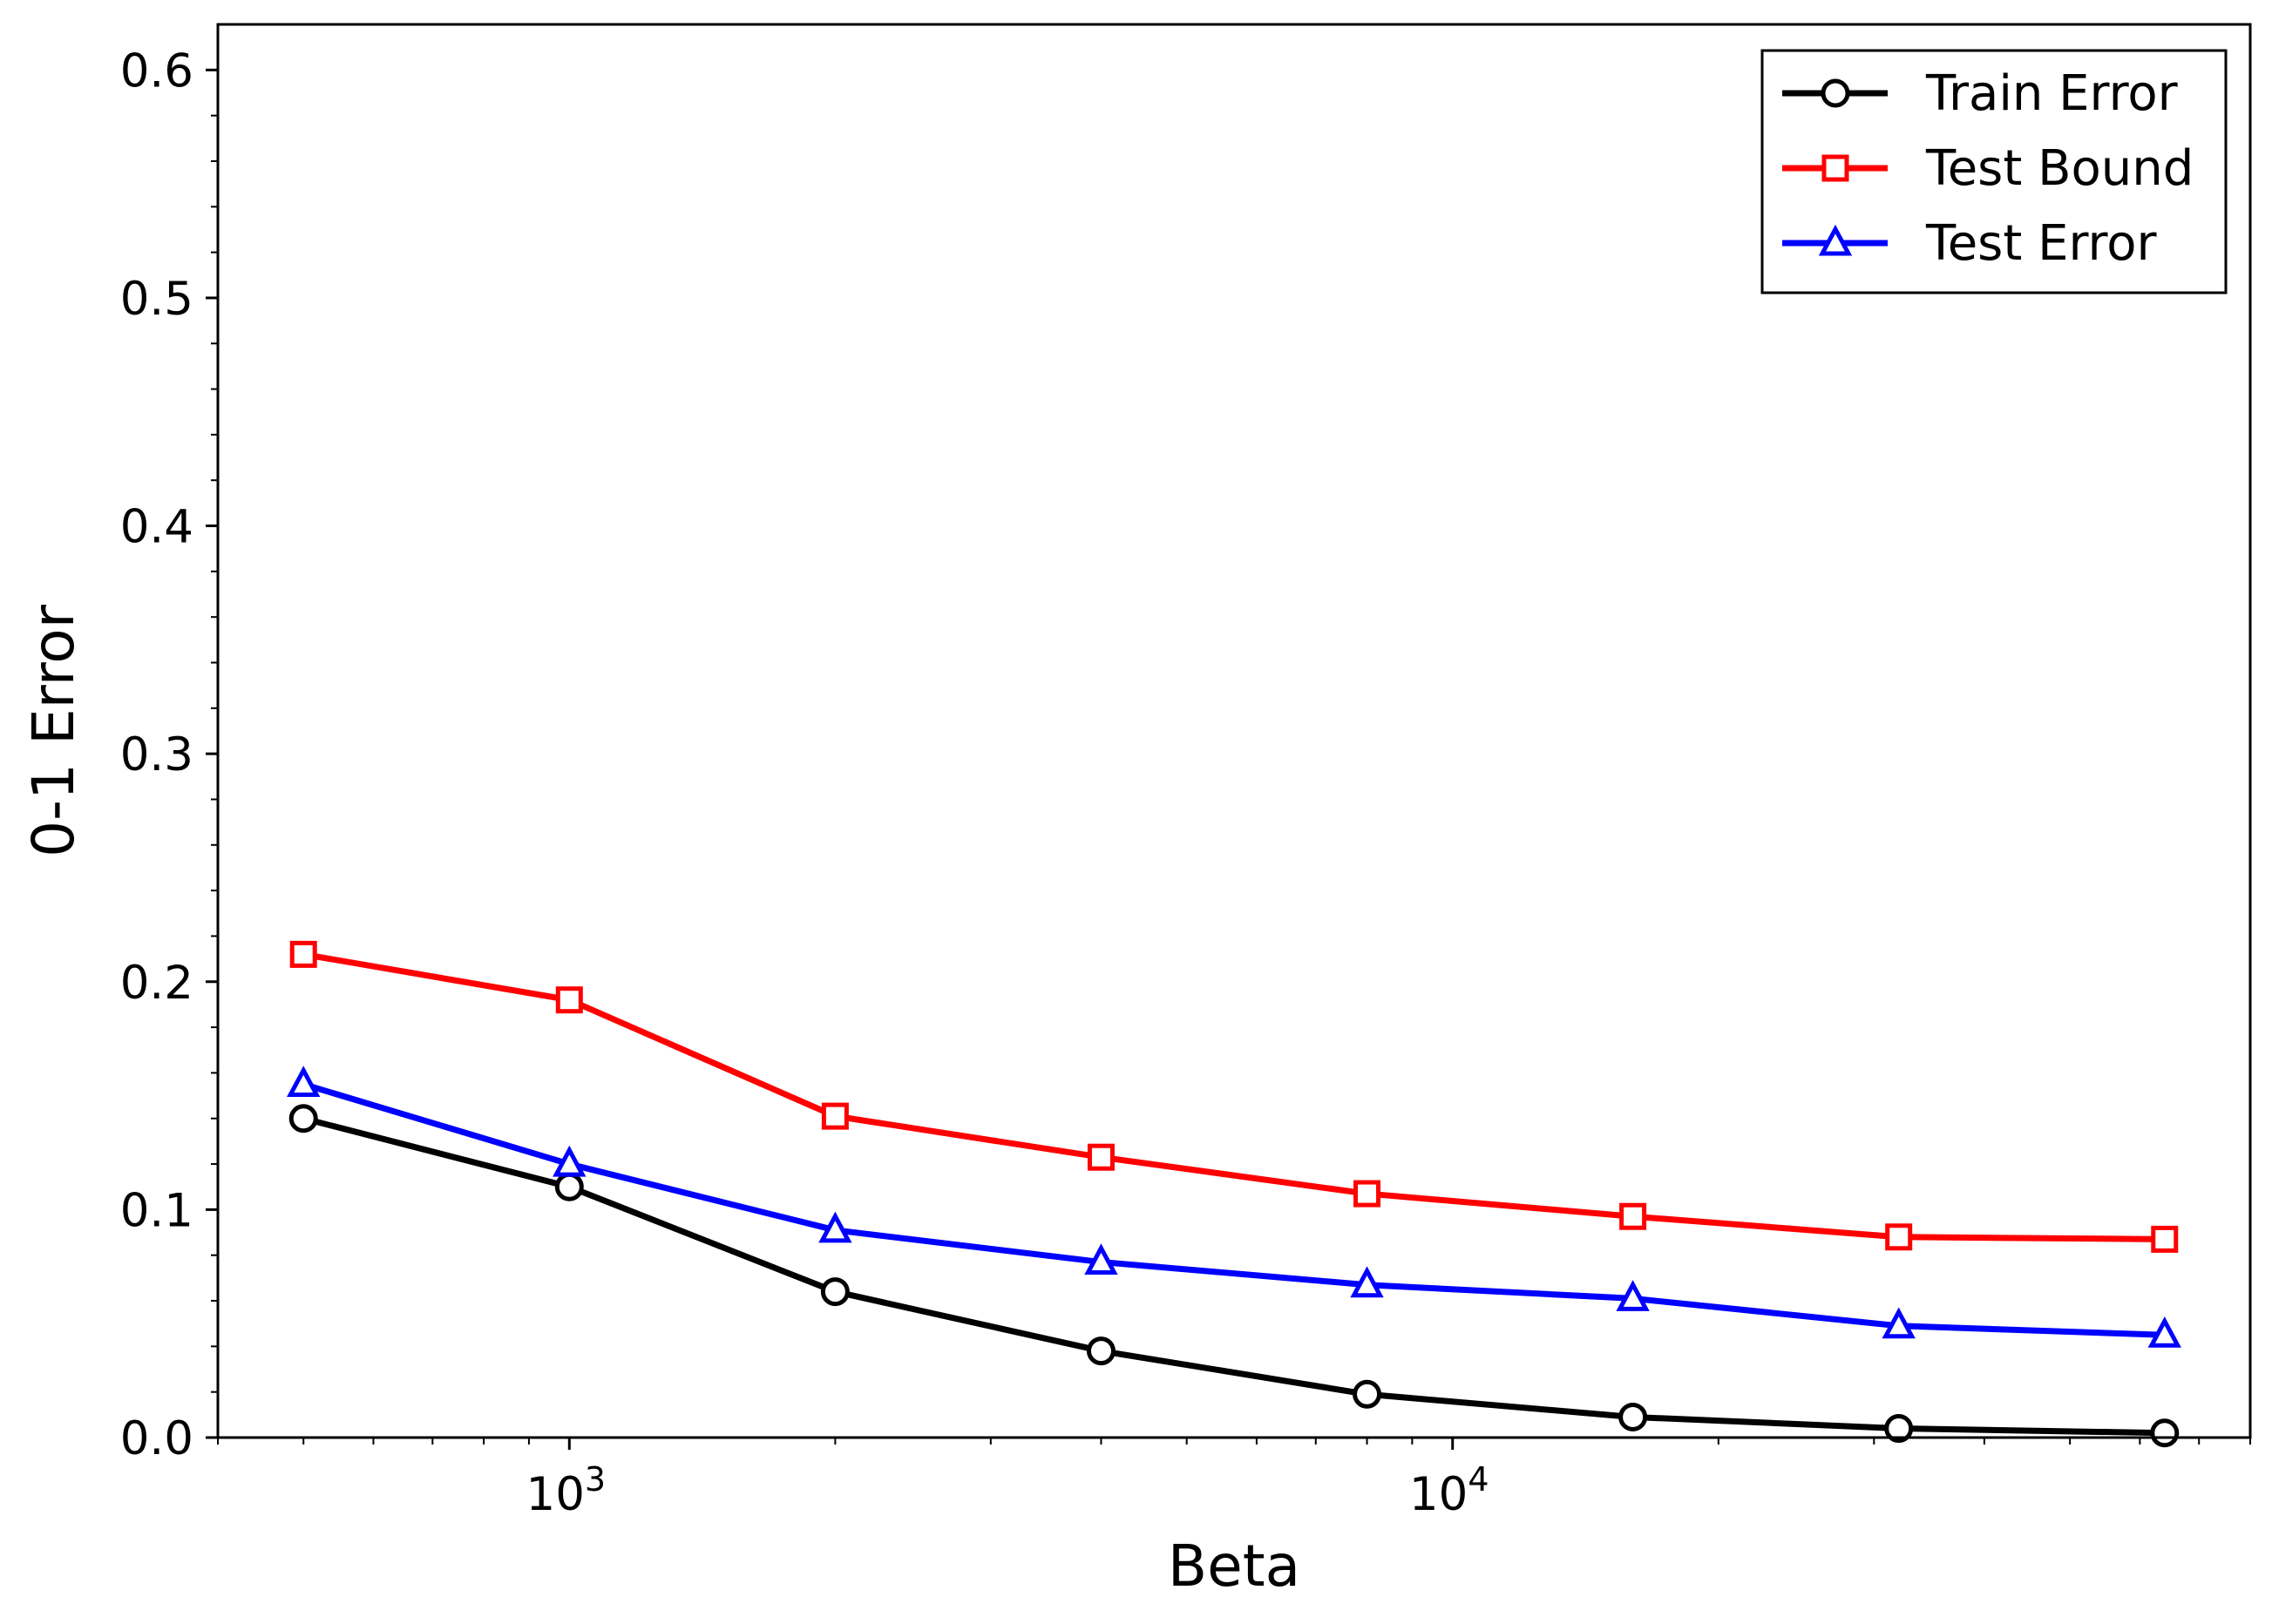 The image size is (2272, 1624). What do you see at coordinates (156, 527) in the screenshot?
I see `y-tick-label: 0.4` at bounding box center [156, 527].